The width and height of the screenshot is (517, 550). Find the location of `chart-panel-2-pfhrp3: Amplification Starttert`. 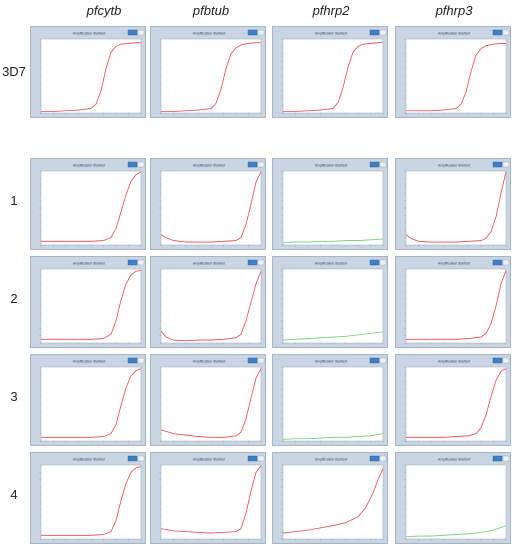

chart-panel-2-pfhrp3: Amplification Starttert is located at coordinates (453, 302).